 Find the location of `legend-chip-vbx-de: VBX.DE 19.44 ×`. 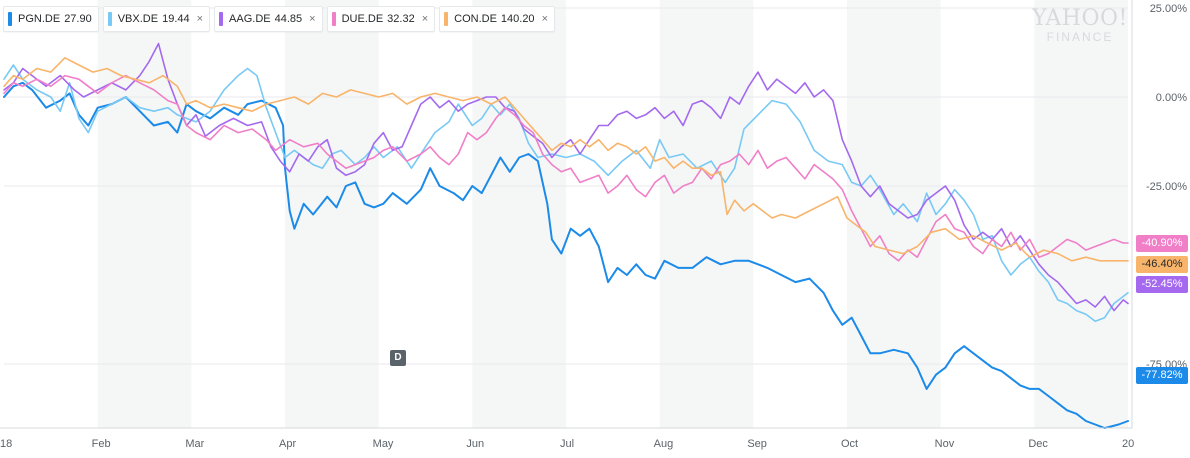

legend-chip-vbx-de: VBX.DE 19.44 × is located at coordinates (156, 19).